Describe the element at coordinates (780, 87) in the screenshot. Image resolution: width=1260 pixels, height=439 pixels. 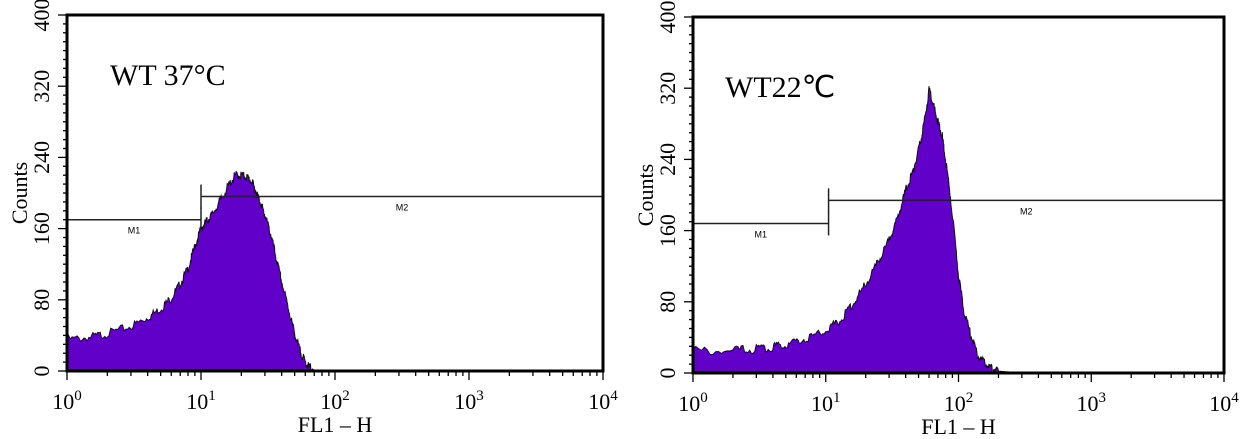
I see `chart-2-title: WT22℃` at that location.